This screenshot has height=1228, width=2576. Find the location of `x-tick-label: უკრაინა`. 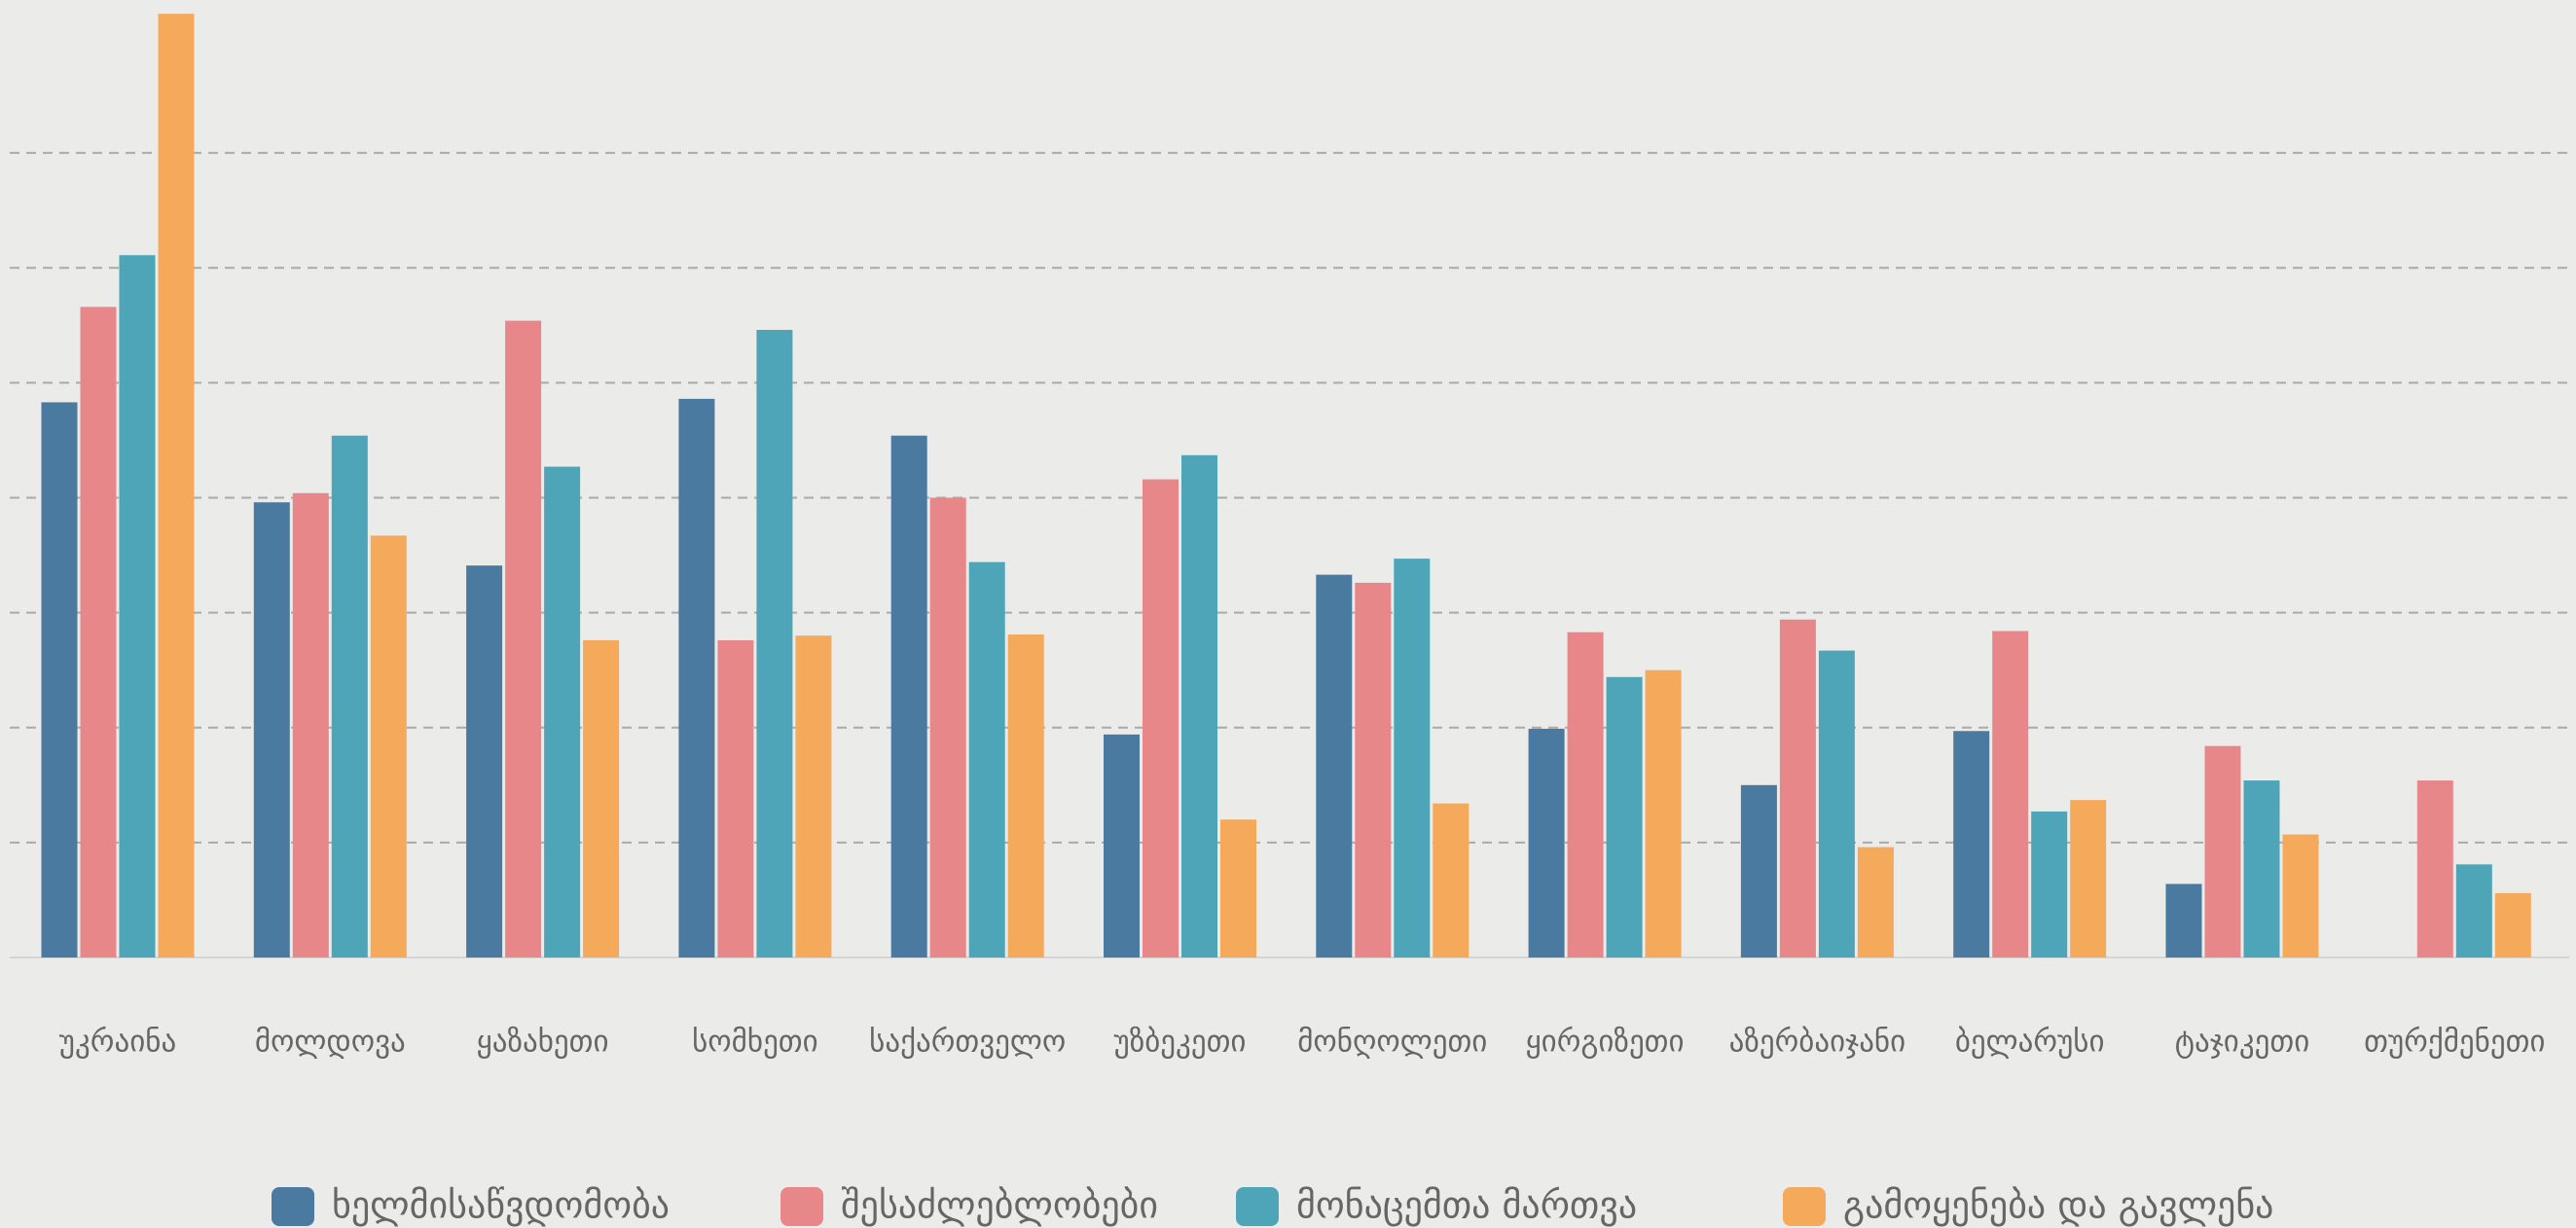

x-tick-label: უკრაინა is located at coordinates (117, 1042).